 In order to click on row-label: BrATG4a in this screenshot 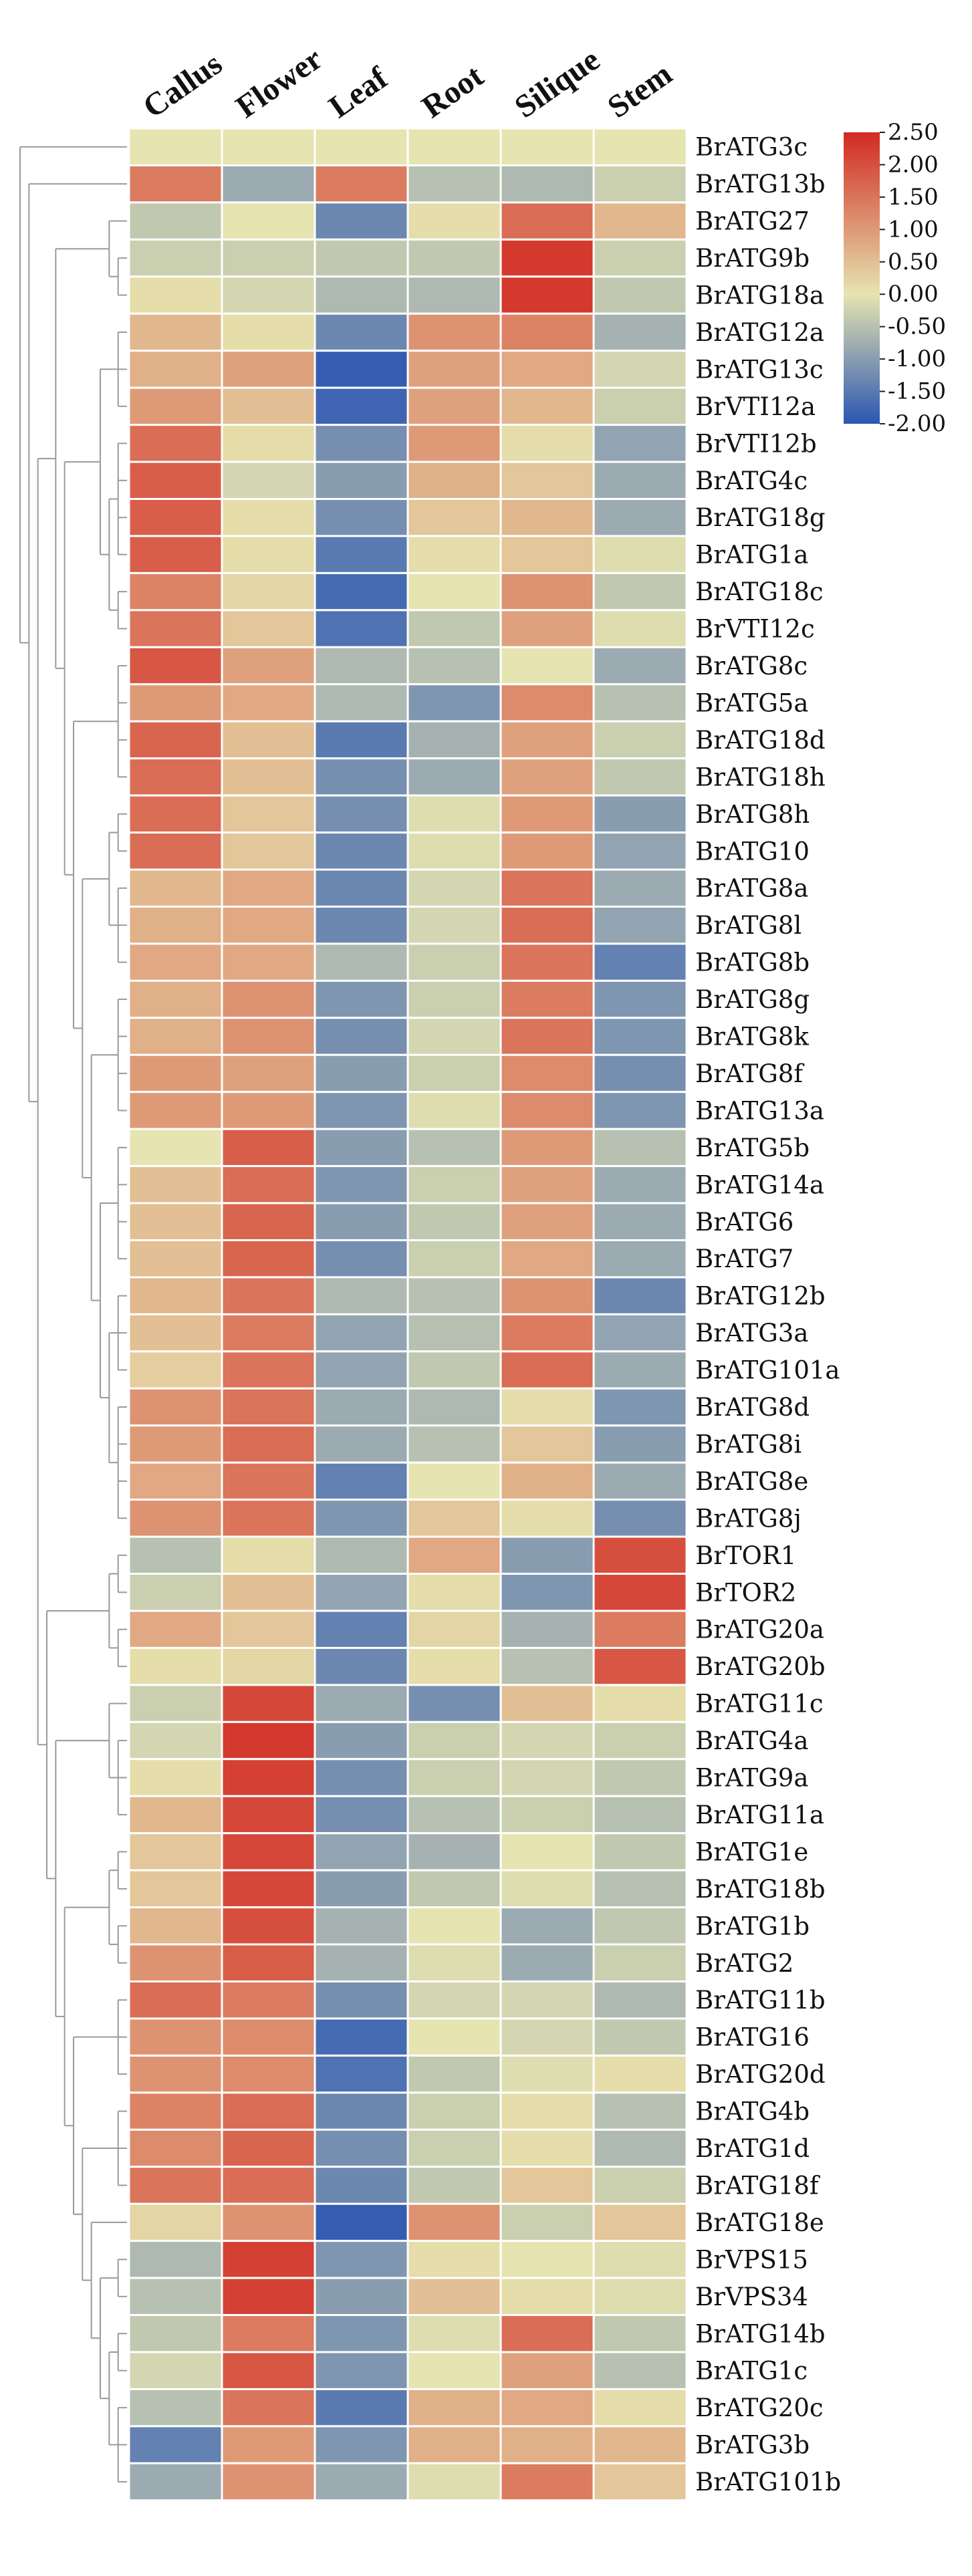, I will do `click(751, 1741)`.